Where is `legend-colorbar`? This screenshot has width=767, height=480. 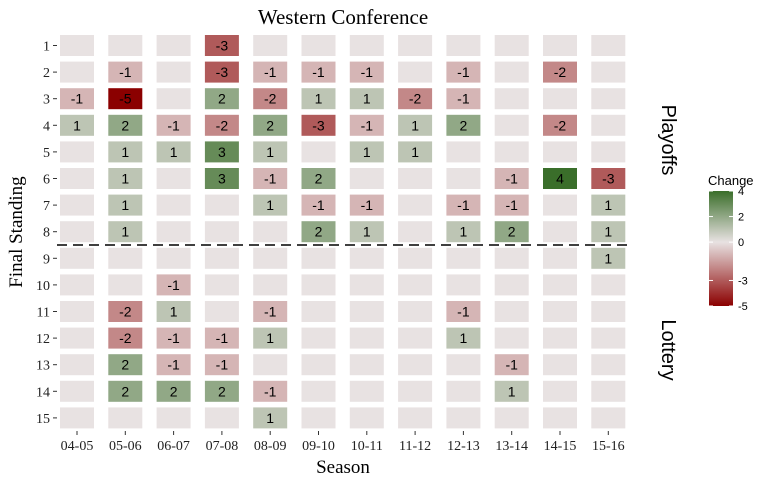 legend-colorbar is located at coordinates (721, 248).